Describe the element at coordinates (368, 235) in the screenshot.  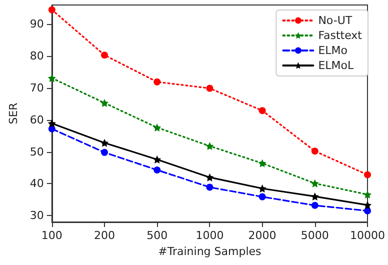
I see `x-tick-label: 10000` at that location.